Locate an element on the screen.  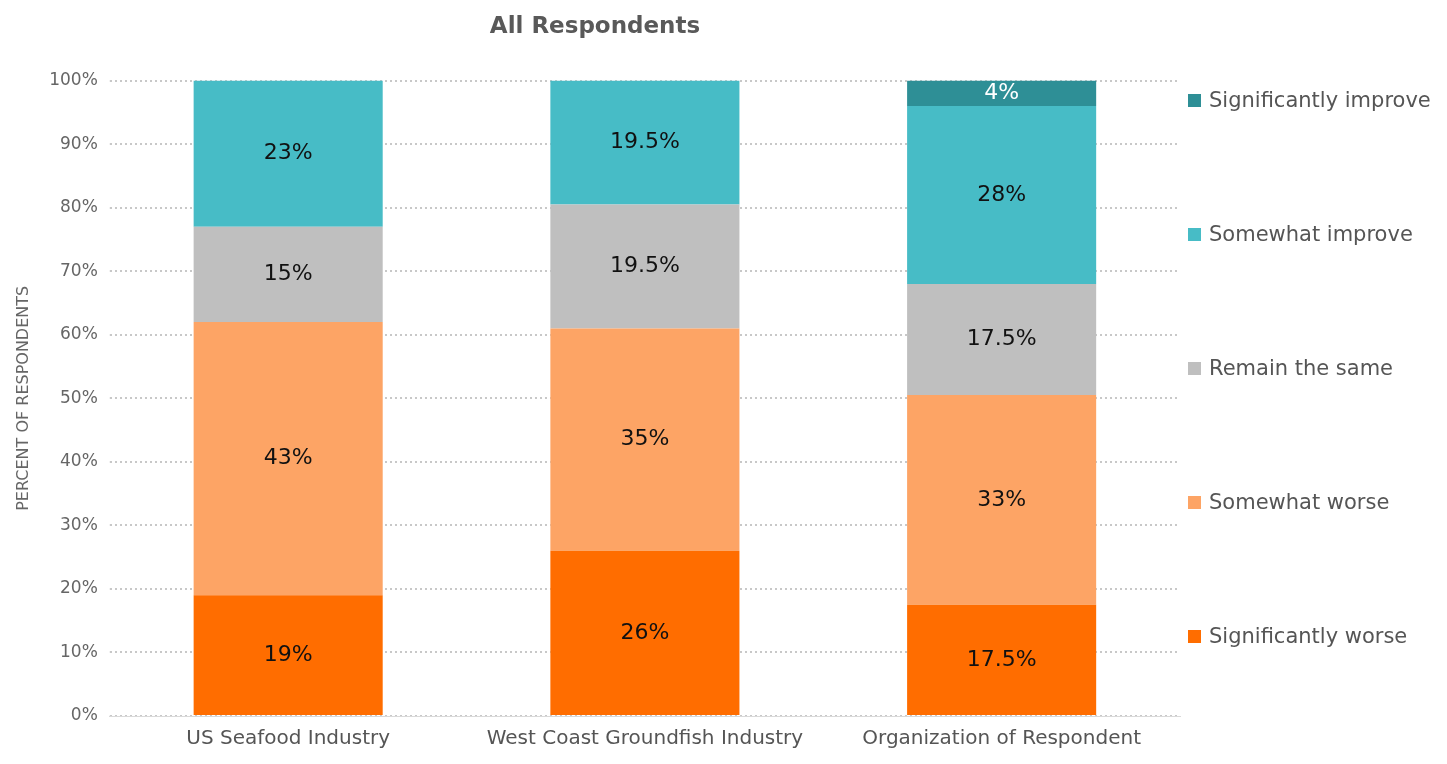
legend-label: Significantly worse is located at coordinates (1308, 636).